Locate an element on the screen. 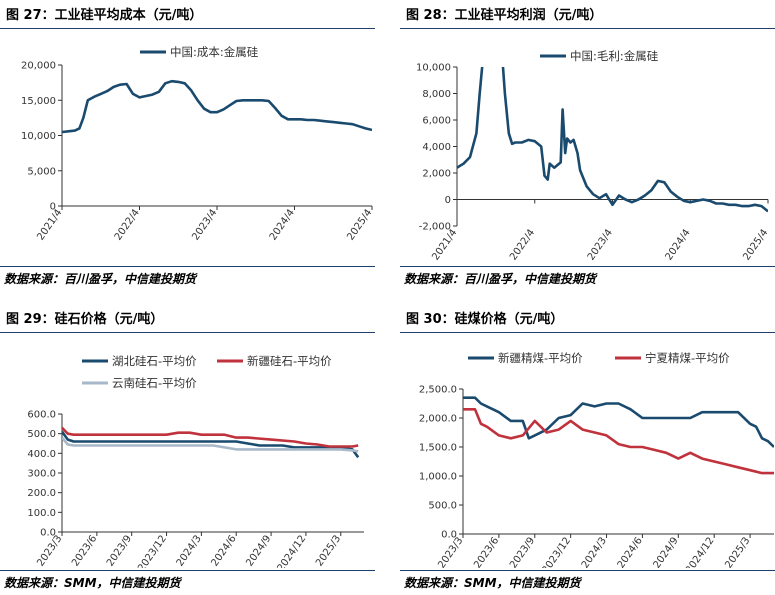 This screenshot has height=595, width=775. y-tick-label: 2,000 is located at coordinates (436, 174).